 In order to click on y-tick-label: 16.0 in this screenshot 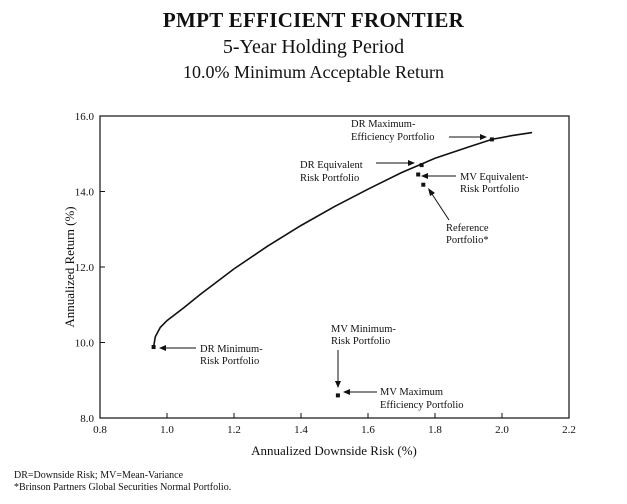, I will do `click(85, 117)`.